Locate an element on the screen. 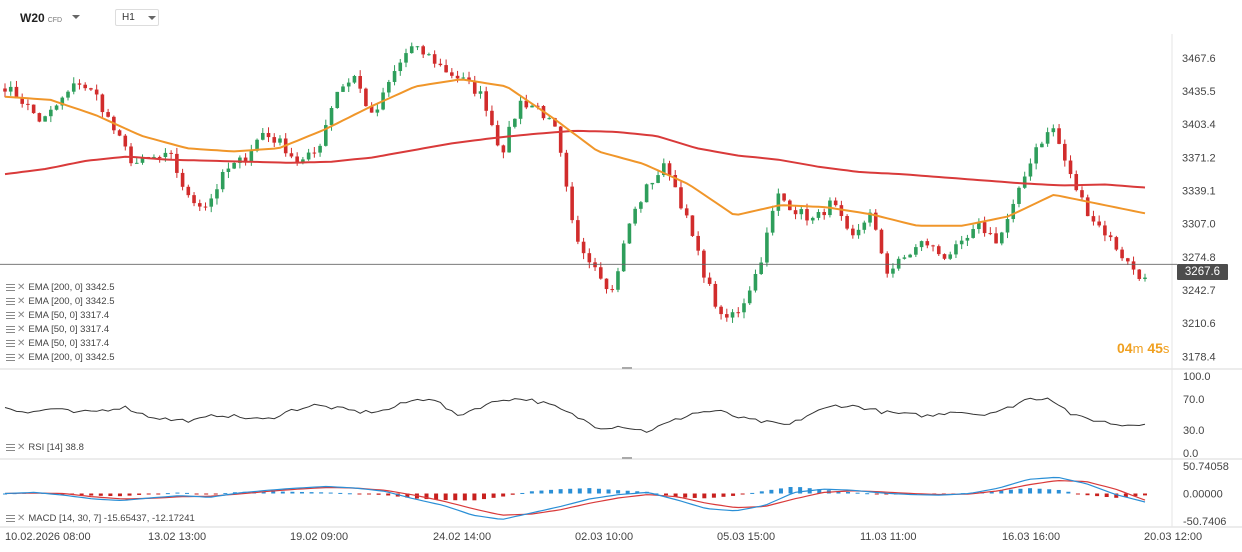 The image size is (1242, 552). timeframe-selector: H1 is located at coordinates (137, 17).